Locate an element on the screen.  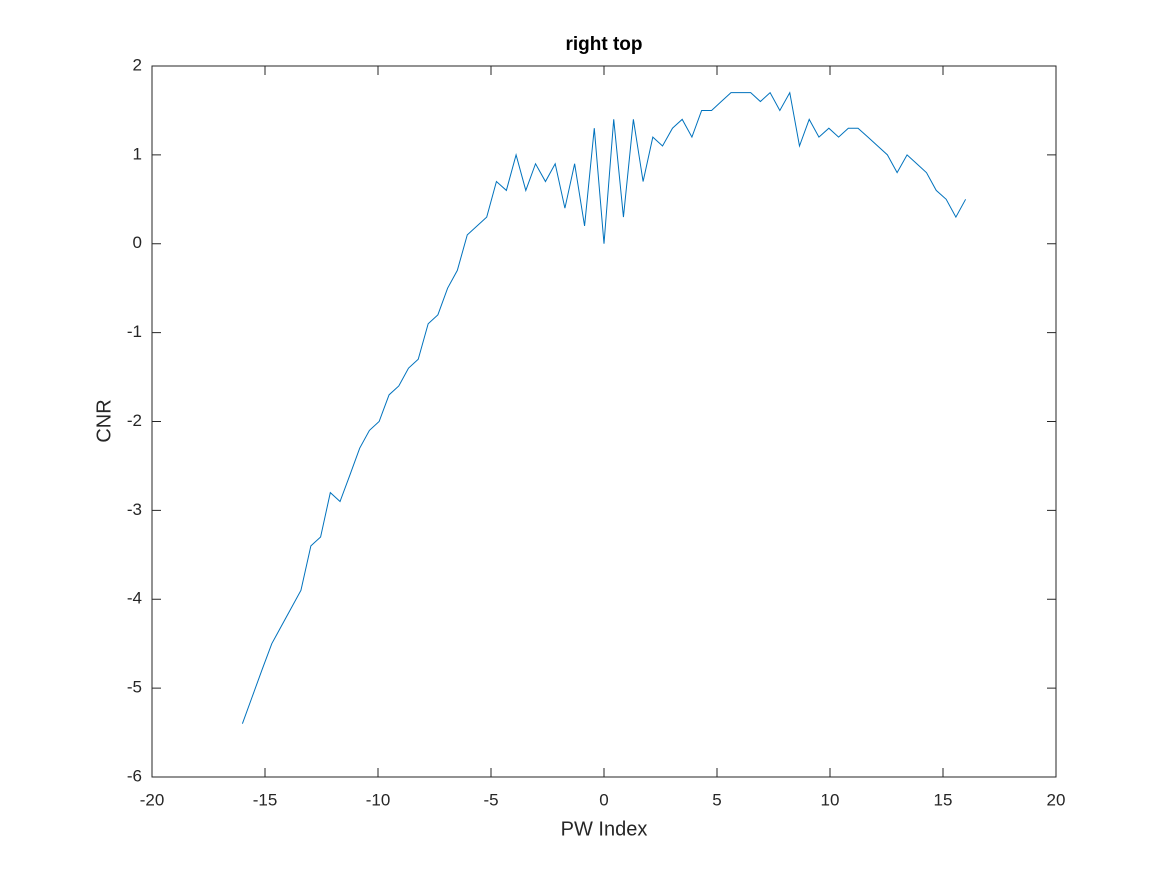
x-tick-label: -20 is located at coordinates (152, 799).